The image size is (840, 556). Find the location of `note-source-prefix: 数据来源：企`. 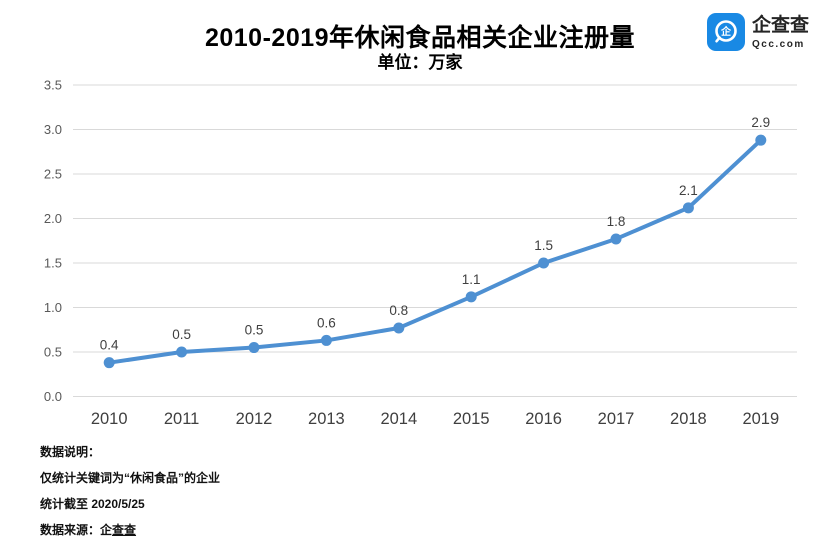

note-source-prefix: 数据来源：企 is located at coordinates (76, 530).